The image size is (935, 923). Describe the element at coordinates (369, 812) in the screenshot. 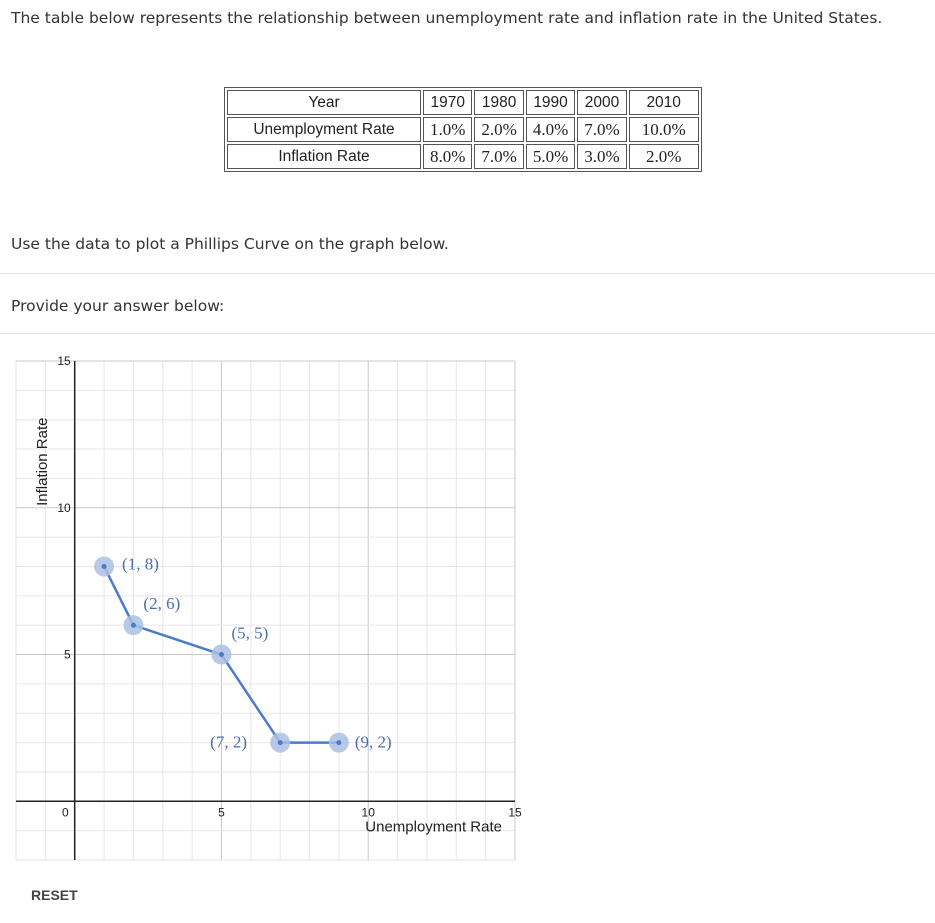

I see `x-tick-label: 10` at that location.